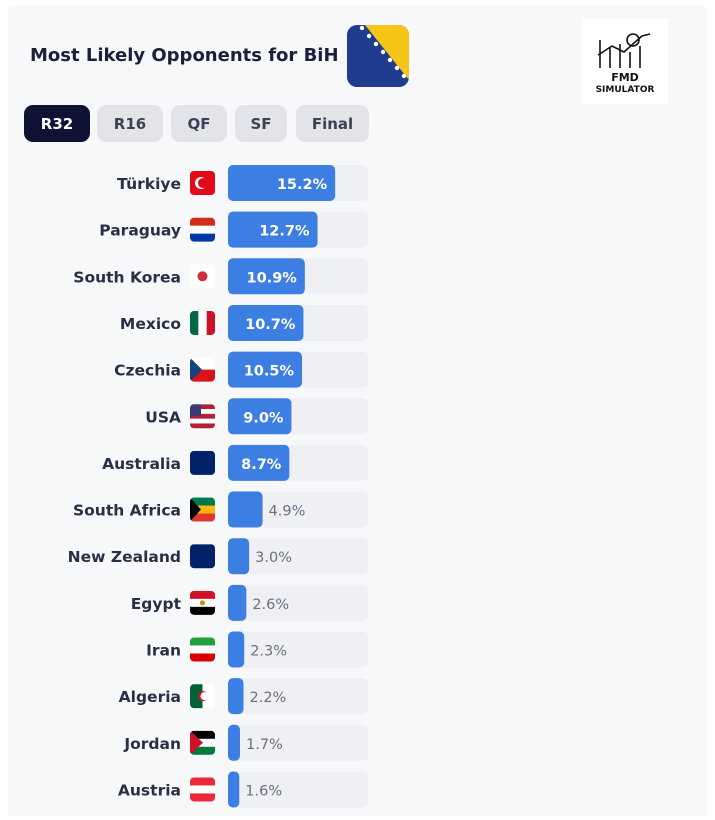 Image resolution: width=715 pixels, height=820 pixels. I want to click on category-label: Austria, so click(149, 790).